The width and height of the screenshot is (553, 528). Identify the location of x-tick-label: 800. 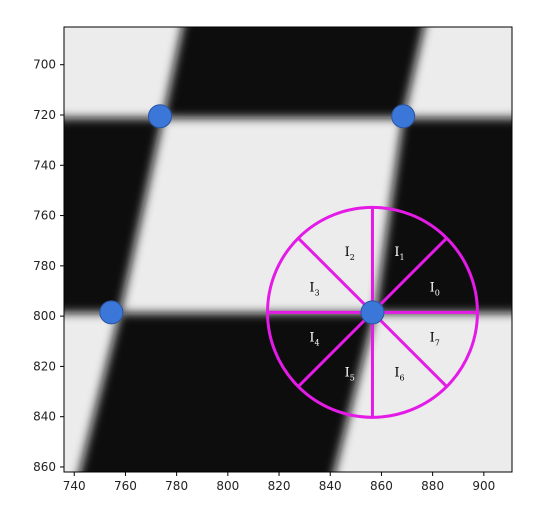
(227, 486).